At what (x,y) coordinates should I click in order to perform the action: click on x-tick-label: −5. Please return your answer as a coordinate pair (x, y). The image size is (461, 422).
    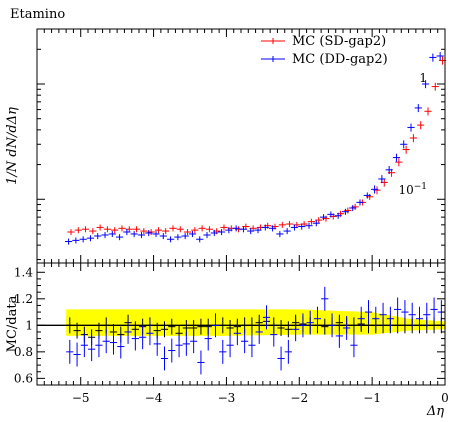
    Looking at the image, I should click on (81, 398).